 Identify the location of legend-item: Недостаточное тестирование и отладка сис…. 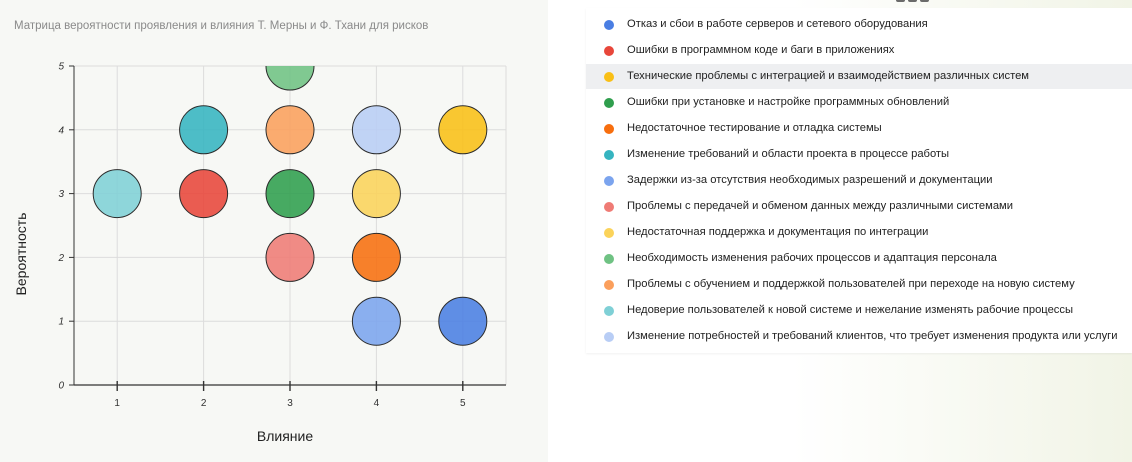
(859, 128).